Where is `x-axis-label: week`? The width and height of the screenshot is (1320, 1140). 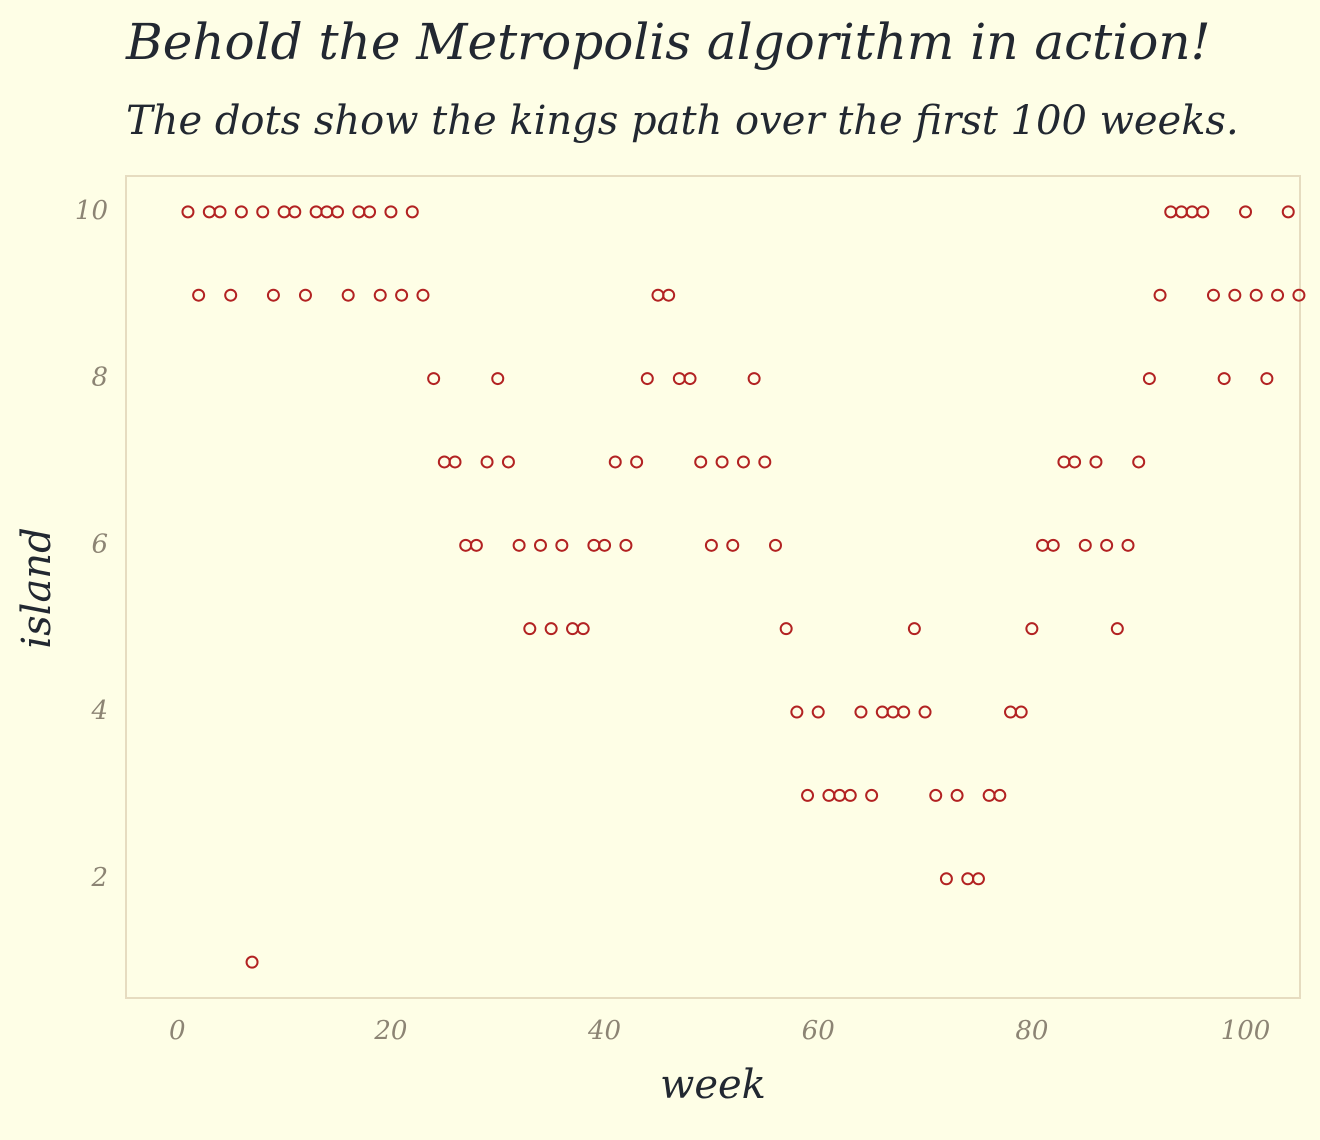 x-axis-label: week is located at coordinates (713, 1085).